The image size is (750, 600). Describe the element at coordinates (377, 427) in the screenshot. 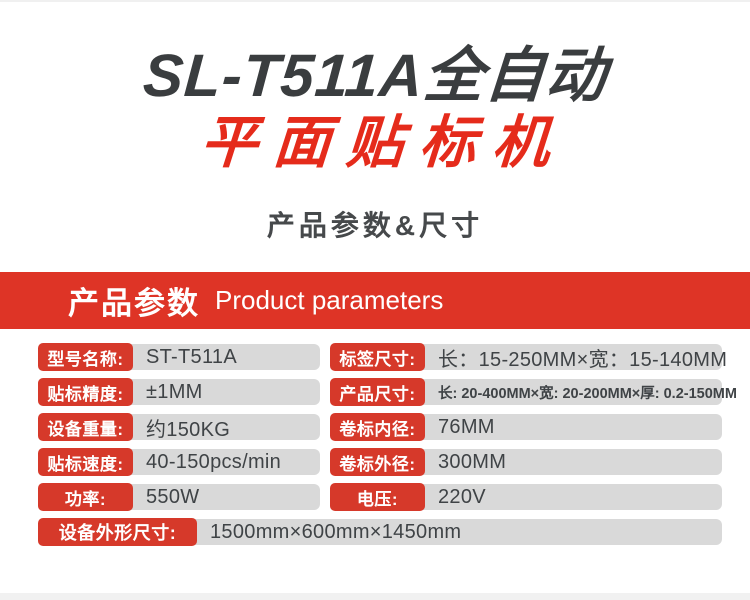

I see `spec-label: 卷标内径:` at that location.